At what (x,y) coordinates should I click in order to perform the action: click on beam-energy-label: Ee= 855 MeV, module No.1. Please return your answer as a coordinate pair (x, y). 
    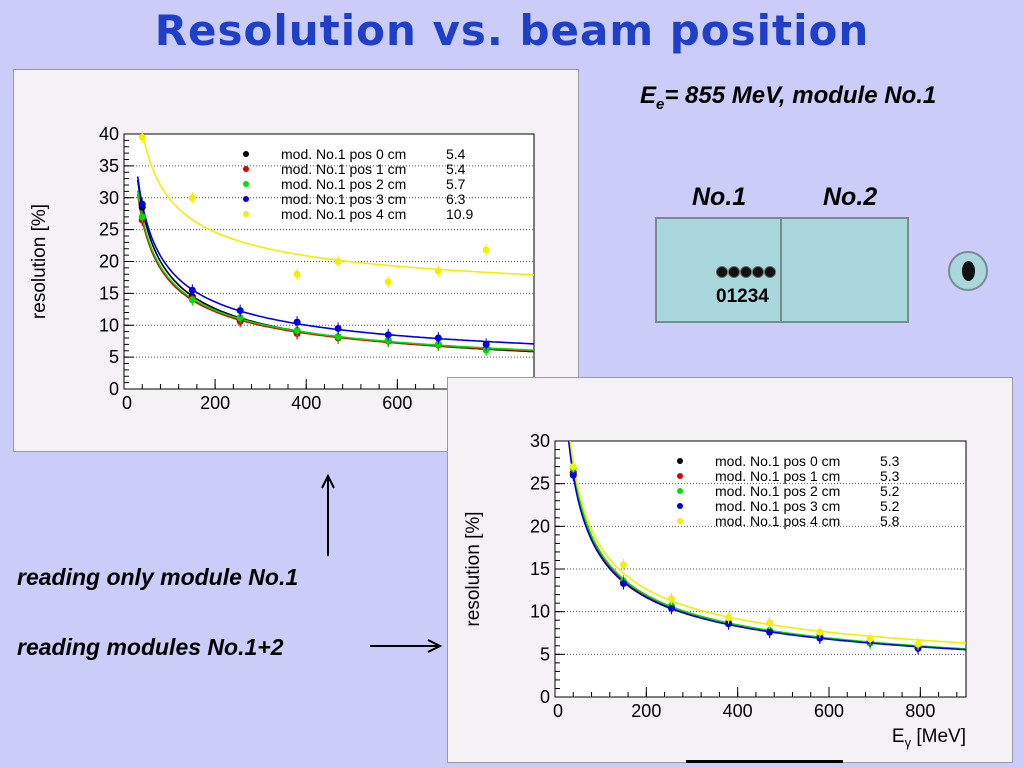
    Looking at the image, I should click on (788, 97).